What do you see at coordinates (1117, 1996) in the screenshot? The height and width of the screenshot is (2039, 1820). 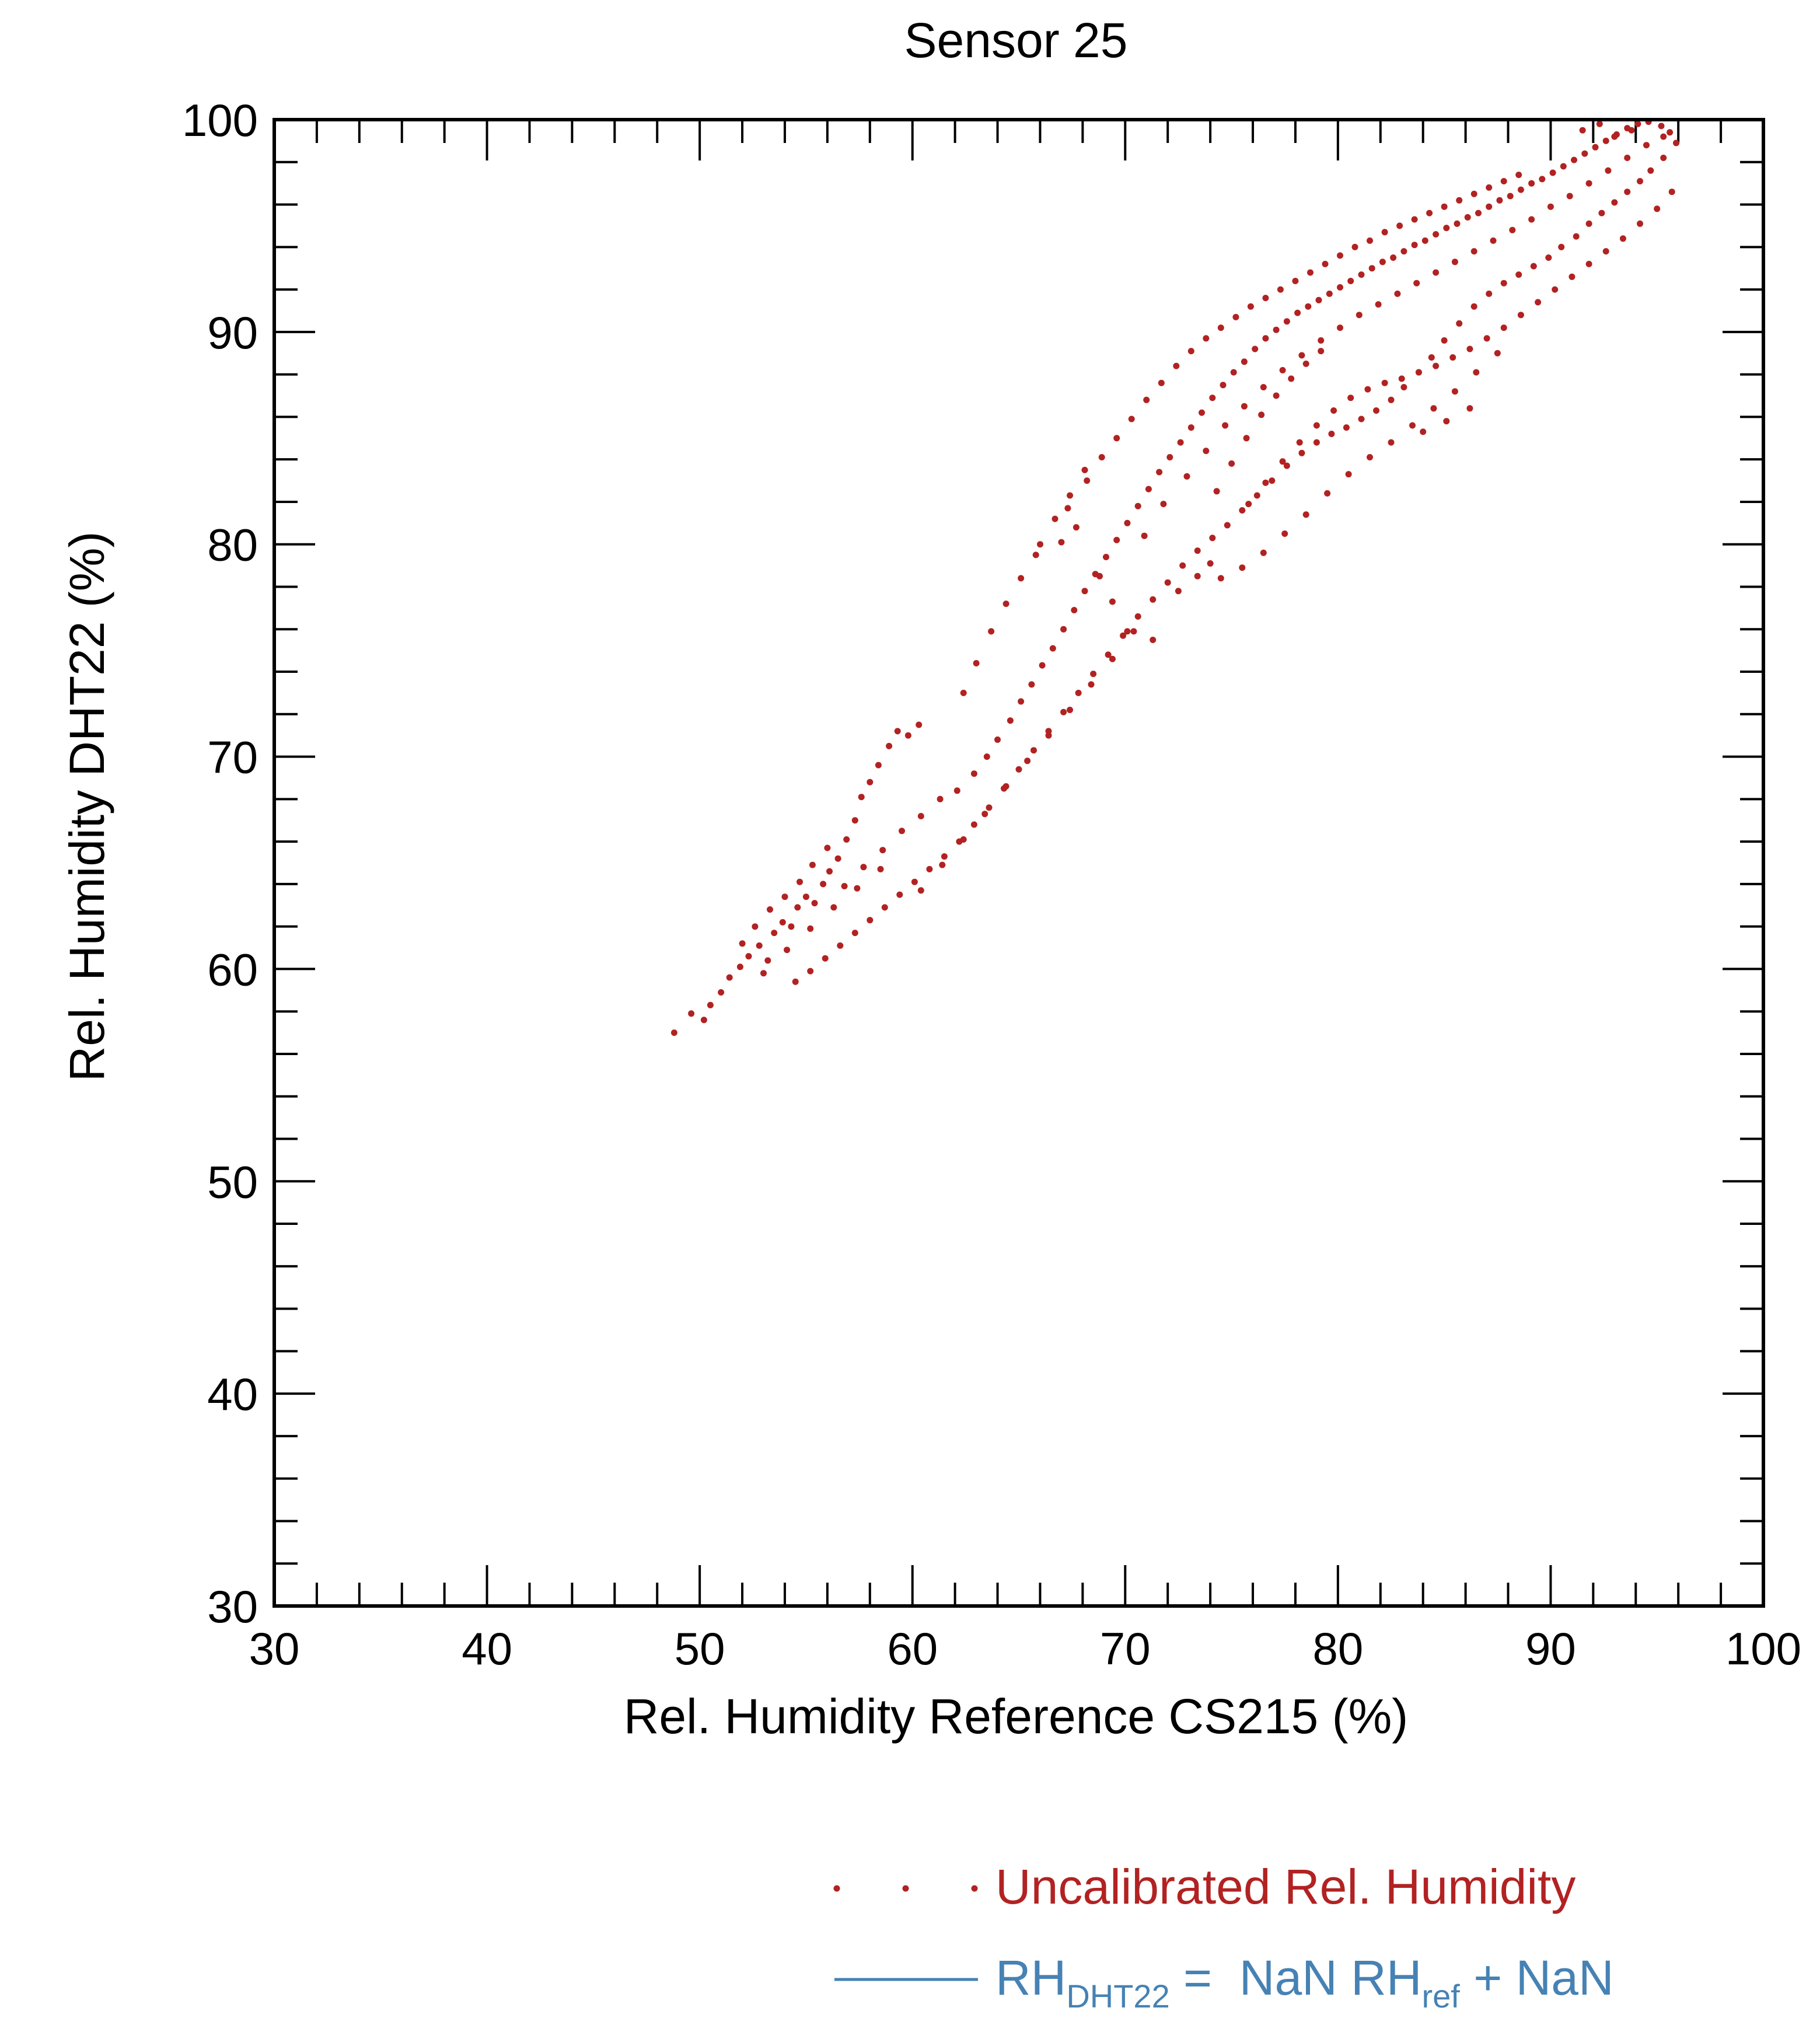 I see `legend-sub-dht22: DHT22` at bounding box center [1117, 1996].